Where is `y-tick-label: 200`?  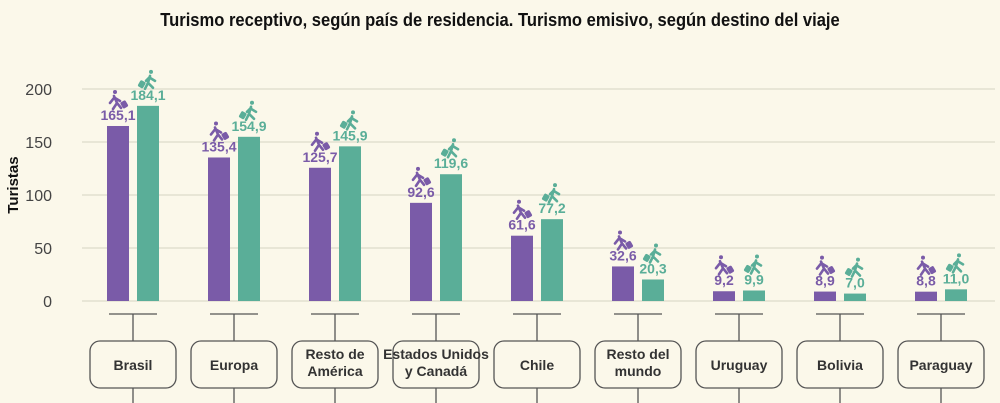 y-tick-label: 200 is located at coordinates (38, 90).